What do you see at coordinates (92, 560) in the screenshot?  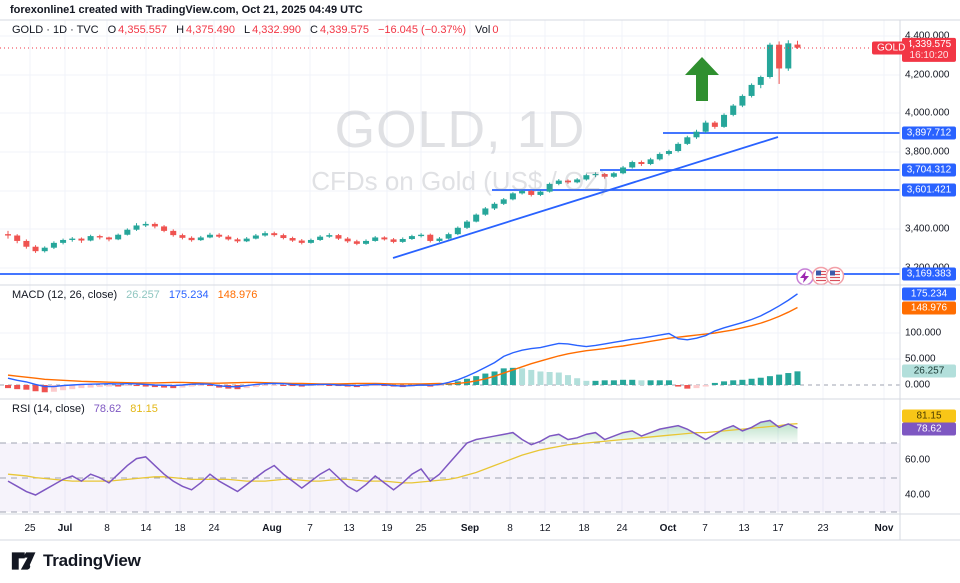 I see `tradingview-logo-text: TradingView` at bounding box center [92, 560].